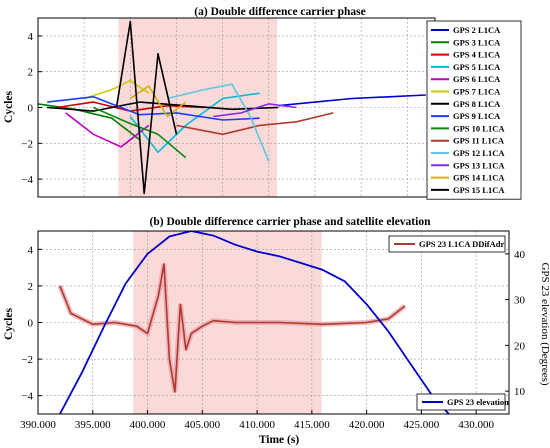  Describe the element at coordinates (279, 440) in the screenshot. I see `panel-b-x-axis-label: Time (s)` at that location.